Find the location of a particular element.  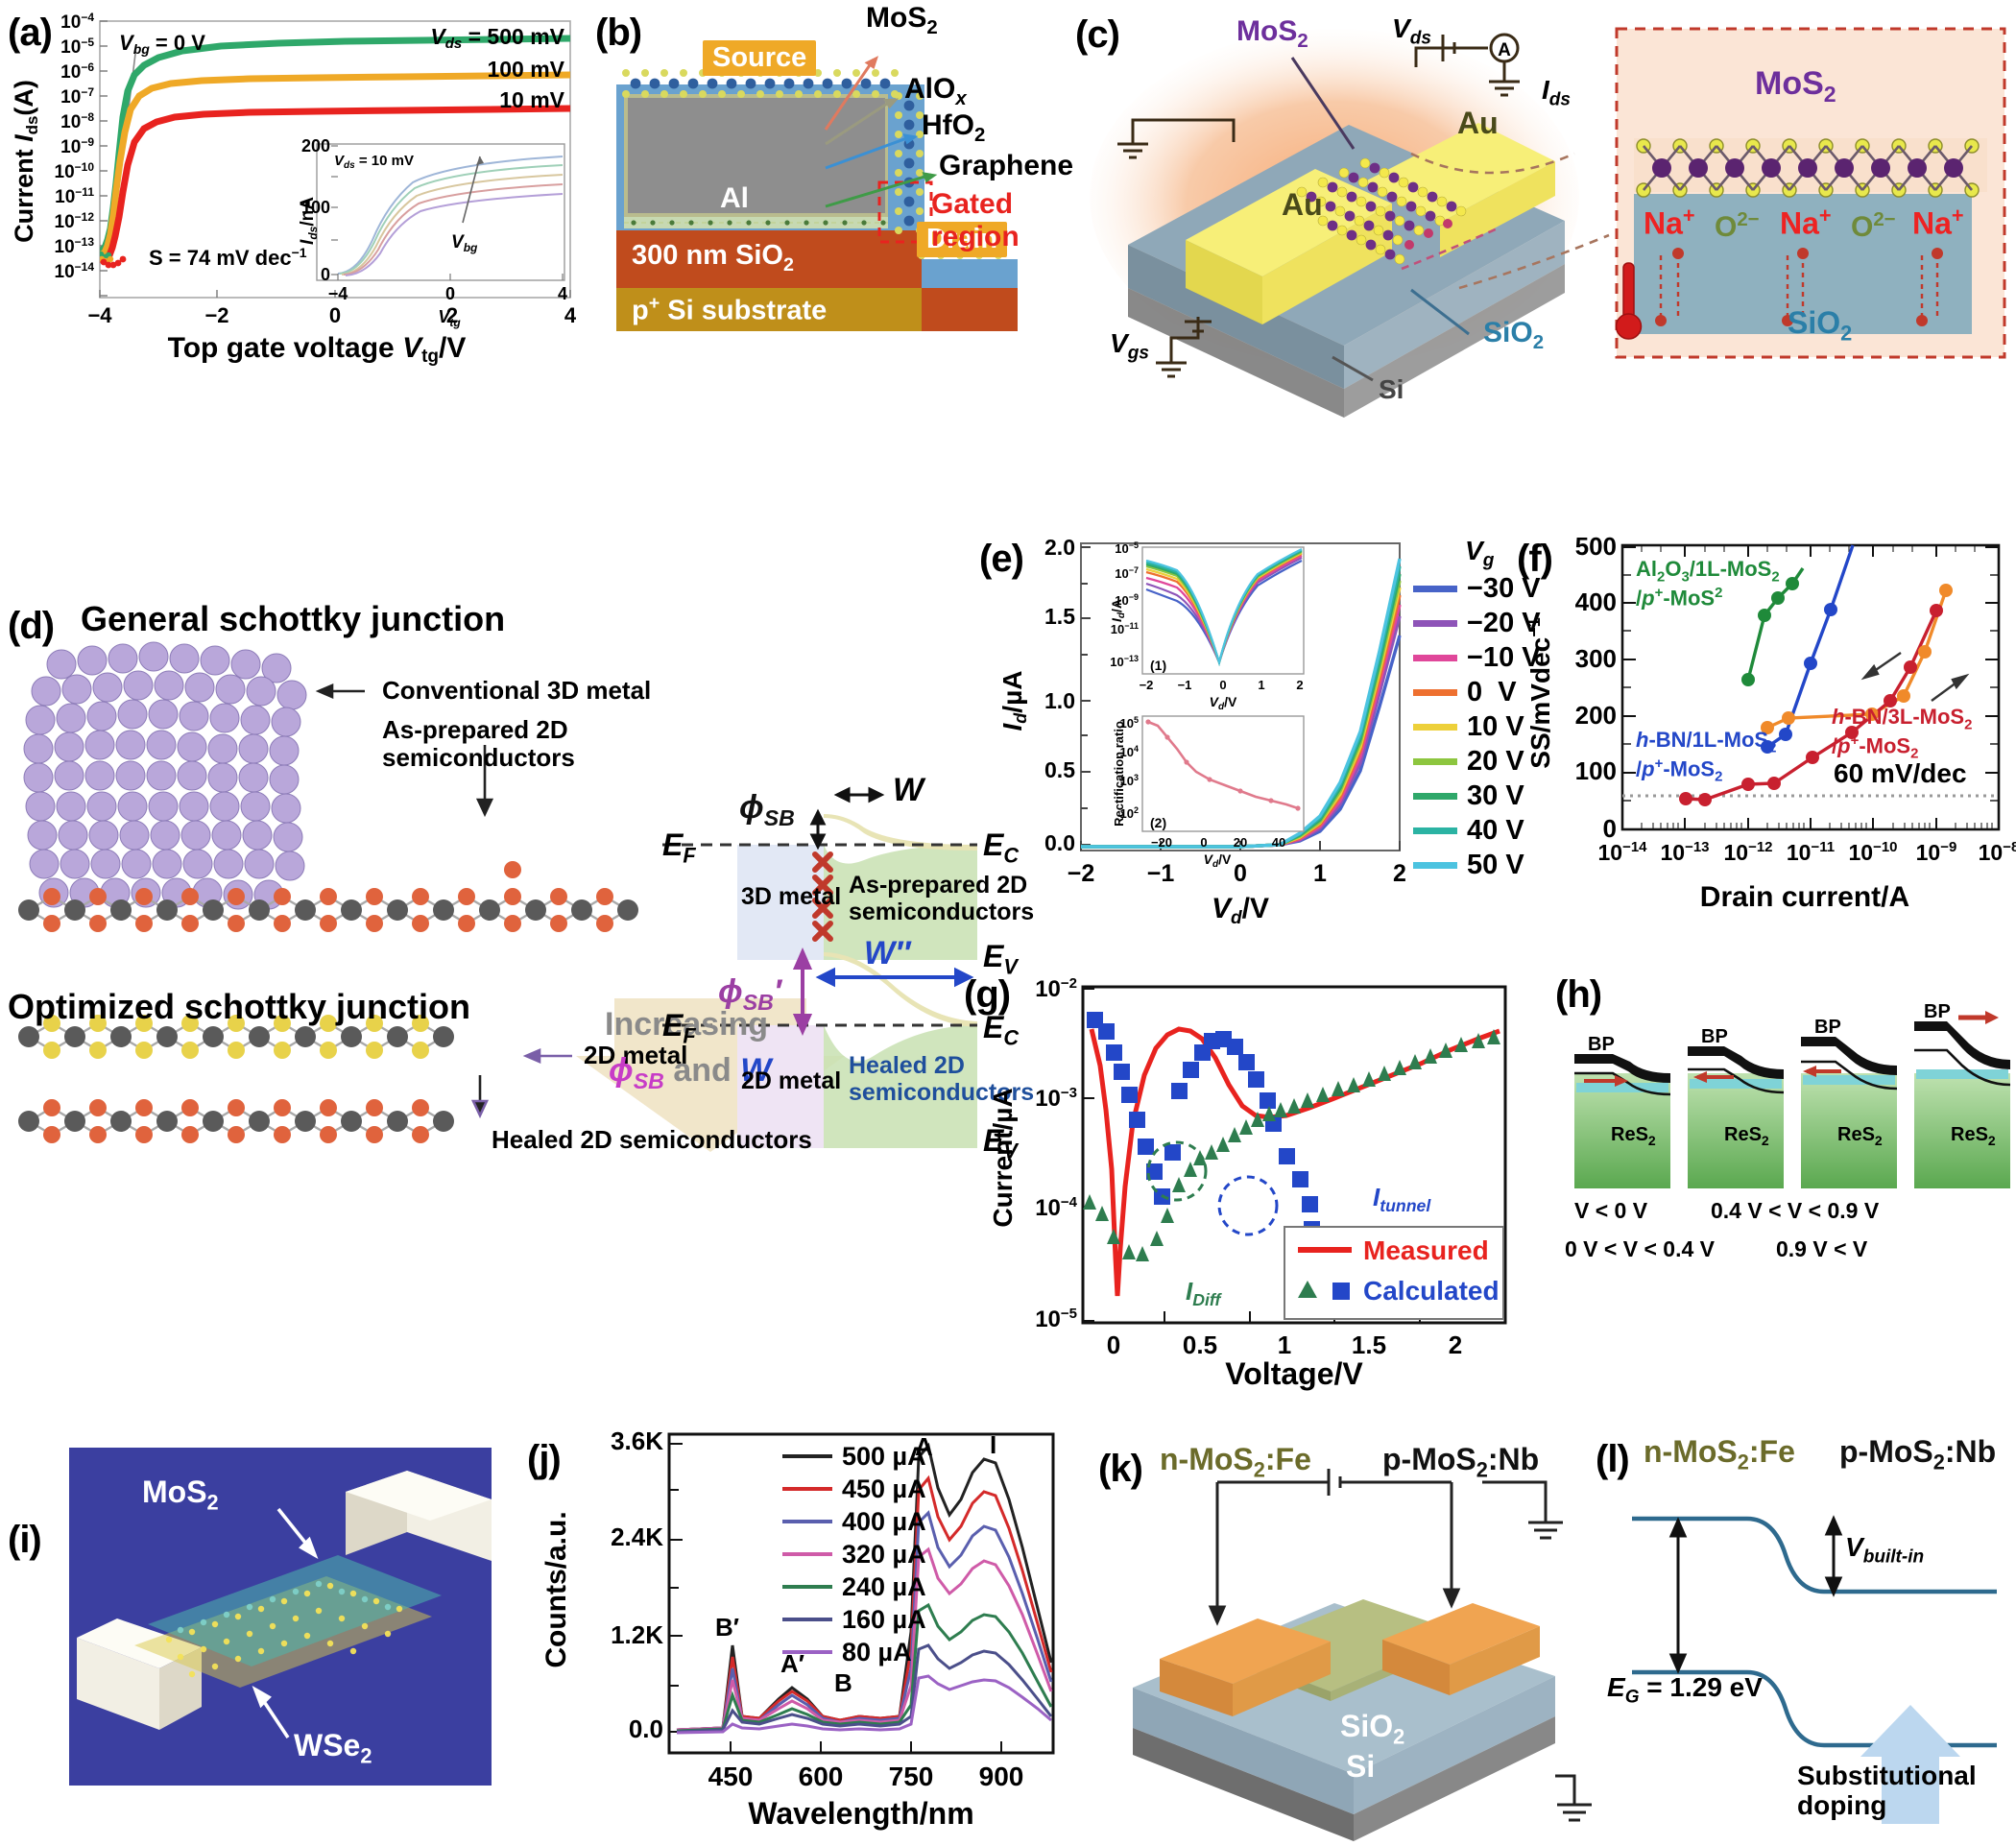

legend-label: 10 V is located at coordinates (1495, 727).